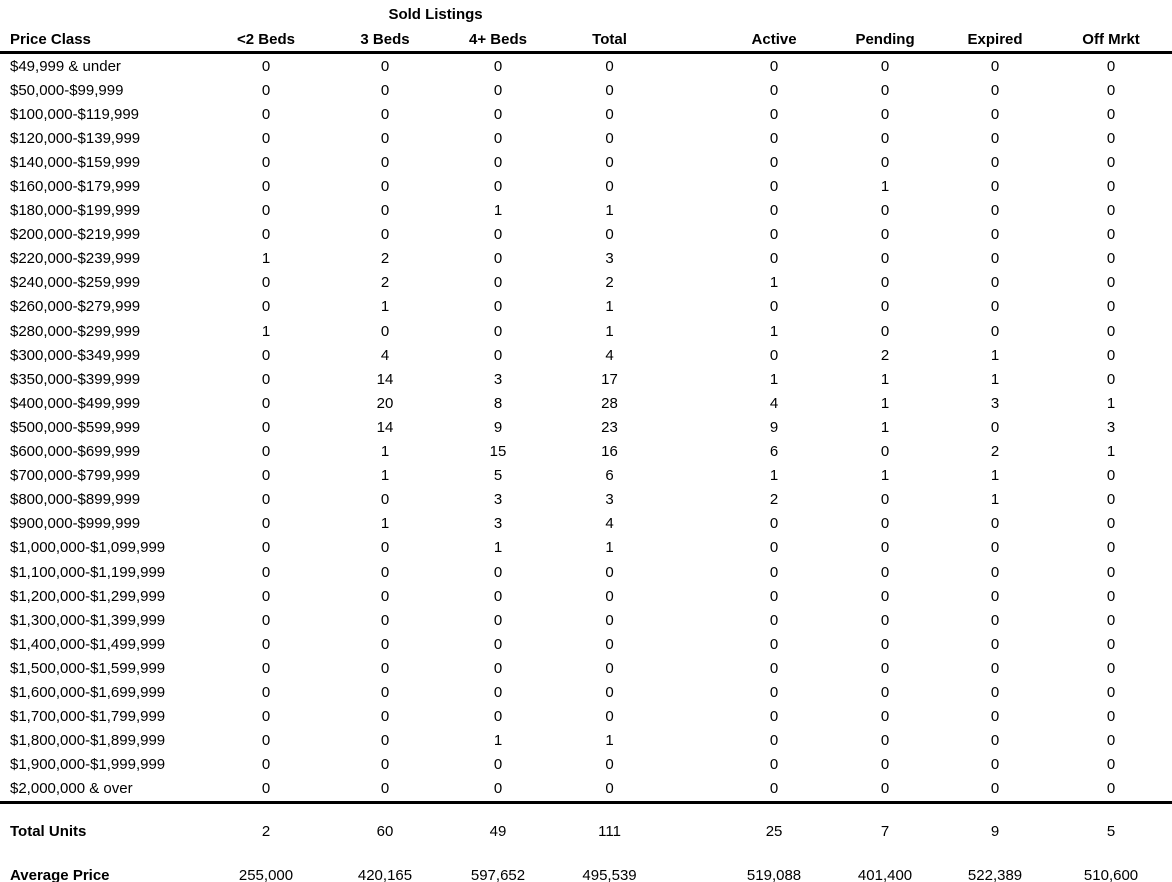 This screenshot has height=882, width=1172. What do you see at coordinates (75, 331) in the screenshot?
I see `row-label: $280,000-$299,999` at bounding box center [75, 331].